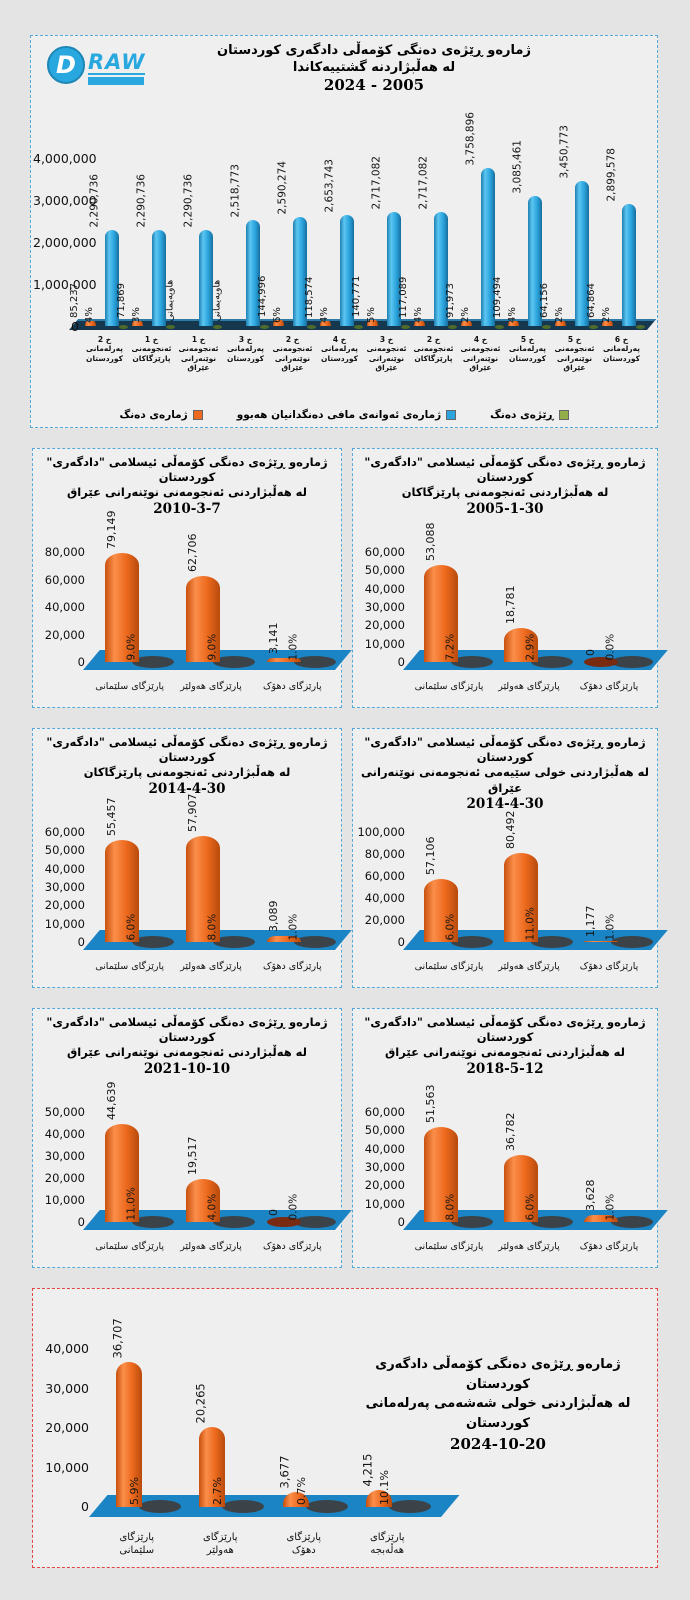 This screenshot has width=690, height=1600. What do you see at coordinates (301, 1491) in the screenshot?
I see `bar-percent-label: 0.7%` at bounding box center [301, 1491].